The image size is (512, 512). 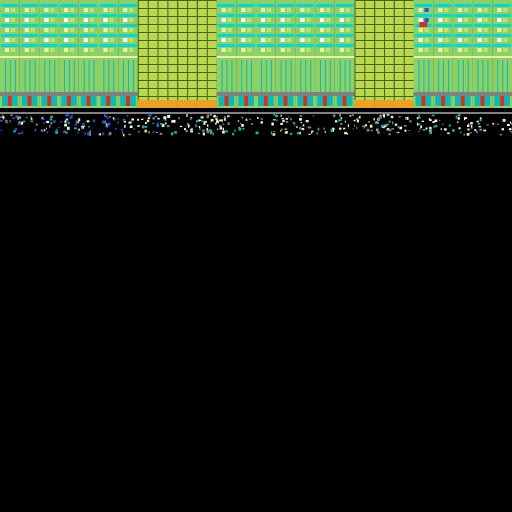 What do you see at coordinates (403, 54) in the screenshot?
I see `grid-block-column` at bounding box center [403, 54].